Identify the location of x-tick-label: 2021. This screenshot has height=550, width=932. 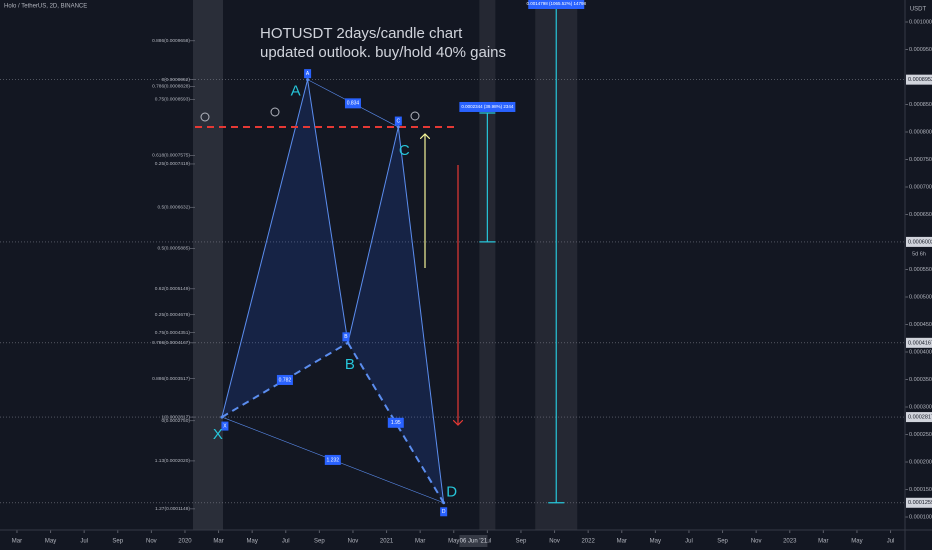
(387, 542).